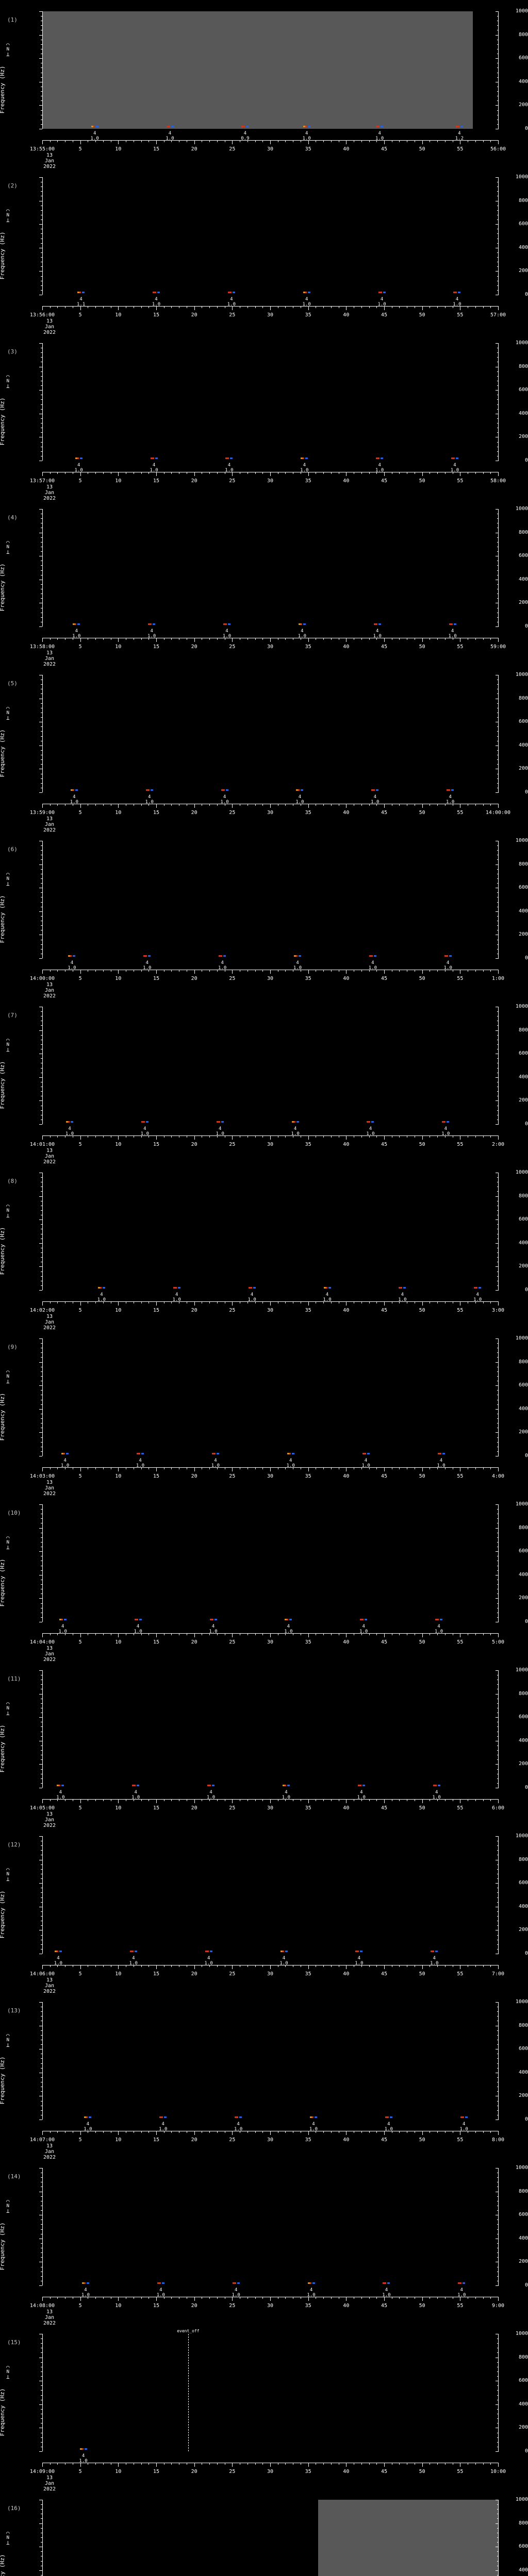  What do you see at coordinates (523, 1432) in the screenshot?
I see `y-tick-label: 200` at bounding box center [523, 1432].